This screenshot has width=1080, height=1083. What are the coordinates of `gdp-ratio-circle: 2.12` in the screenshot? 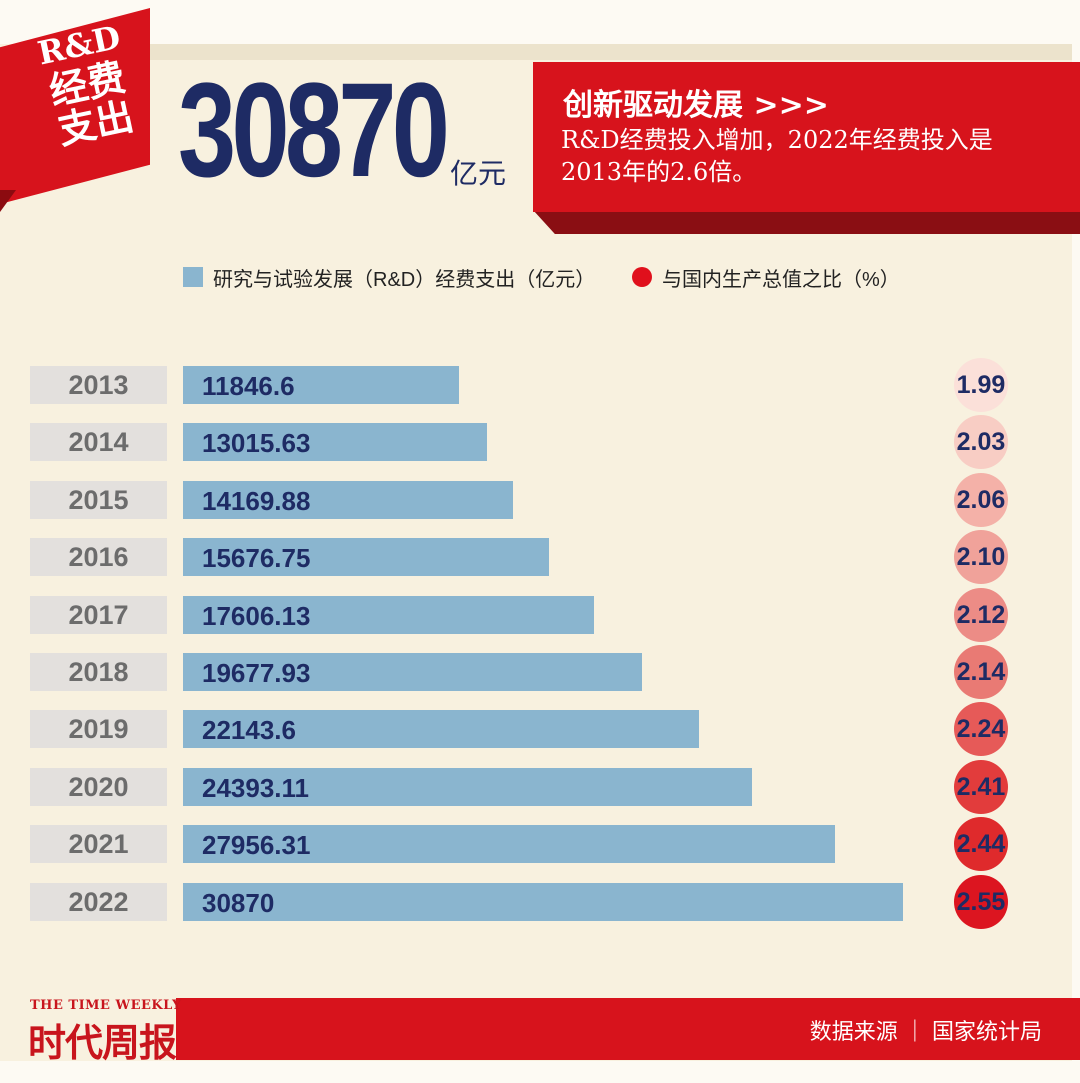 It's located at (981, 615).